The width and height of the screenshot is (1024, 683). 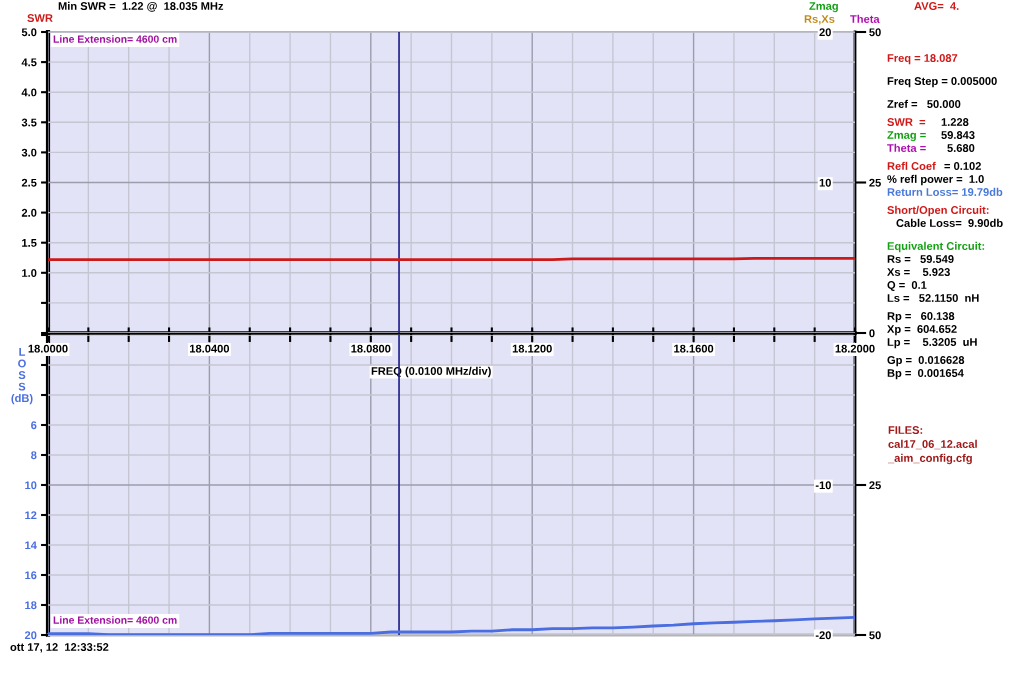 What do you see at coordinates (29, 62) in the screenshot?
I see `y-tick-label: 4.5` at bounding box center [29, 62].